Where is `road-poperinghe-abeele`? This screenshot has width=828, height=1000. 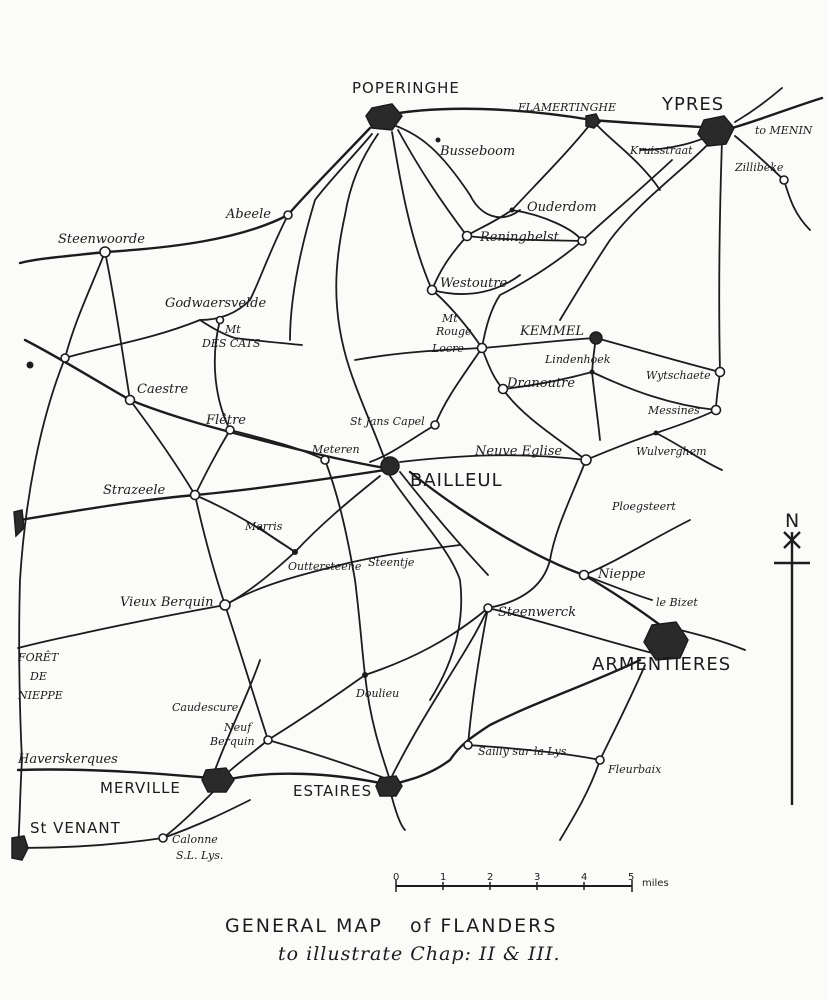 road-poperinghe-abeele is located at coordinates (331, 237).